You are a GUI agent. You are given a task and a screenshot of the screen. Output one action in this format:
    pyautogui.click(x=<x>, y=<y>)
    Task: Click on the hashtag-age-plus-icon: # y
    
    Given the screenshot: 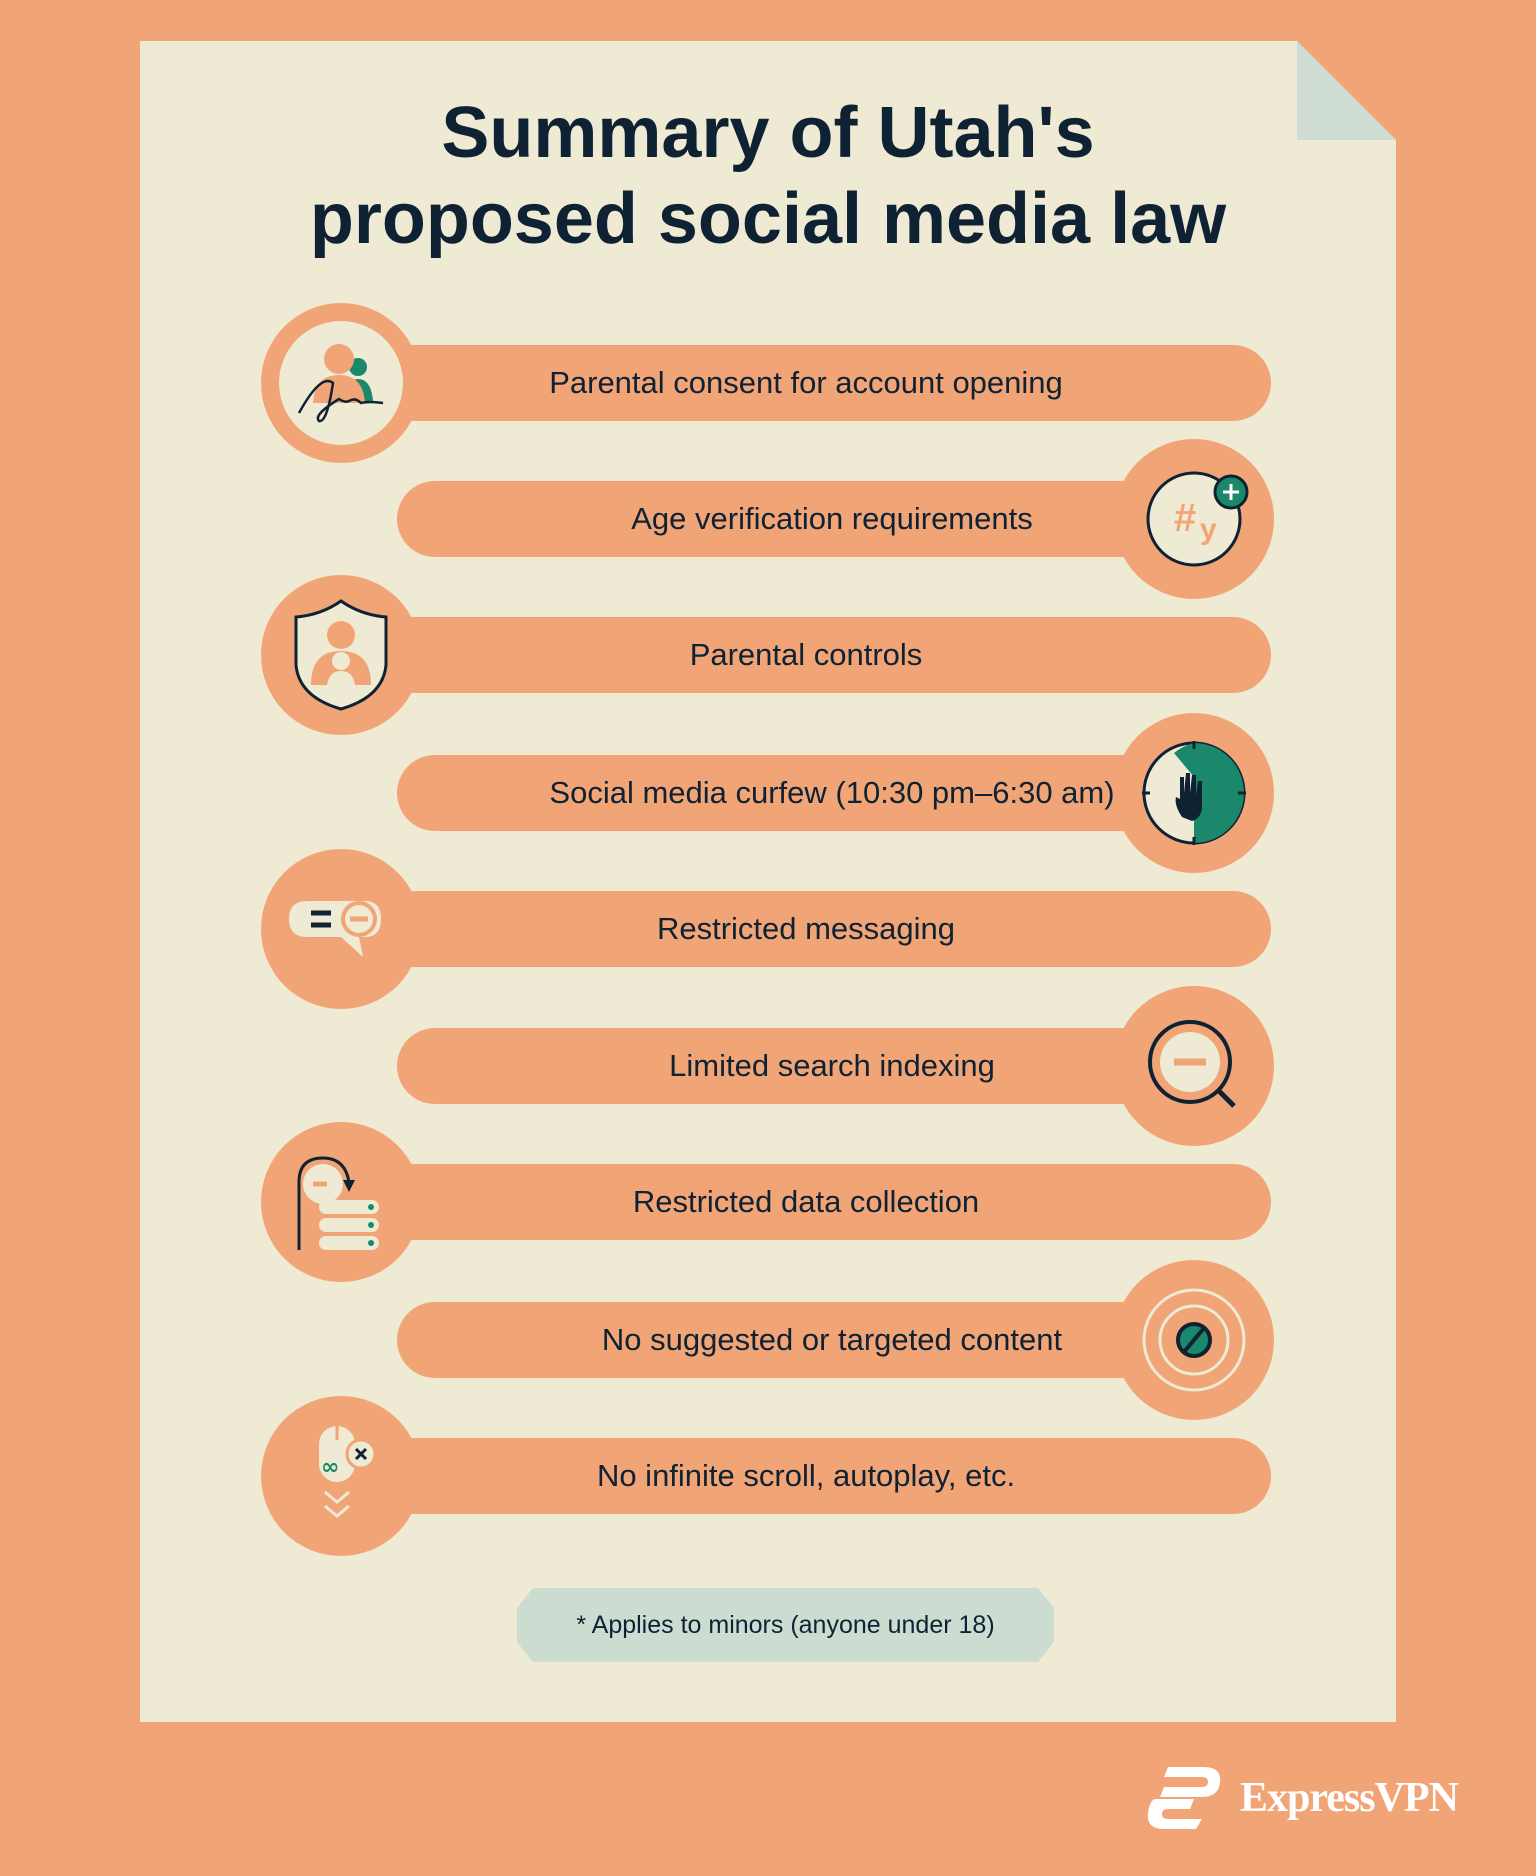 What is the action you would take?
    pyautogui.click(x=1194, y=519)
    